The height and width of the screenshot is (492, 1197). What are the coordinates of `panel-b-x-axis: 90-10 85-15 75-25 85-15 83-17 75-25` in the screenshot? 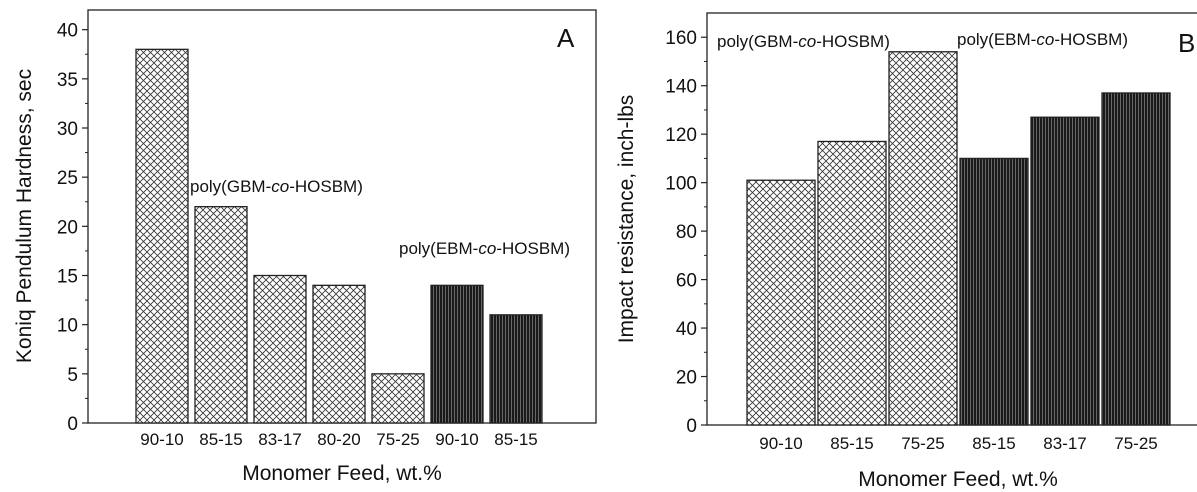 It's located at (958, 443).